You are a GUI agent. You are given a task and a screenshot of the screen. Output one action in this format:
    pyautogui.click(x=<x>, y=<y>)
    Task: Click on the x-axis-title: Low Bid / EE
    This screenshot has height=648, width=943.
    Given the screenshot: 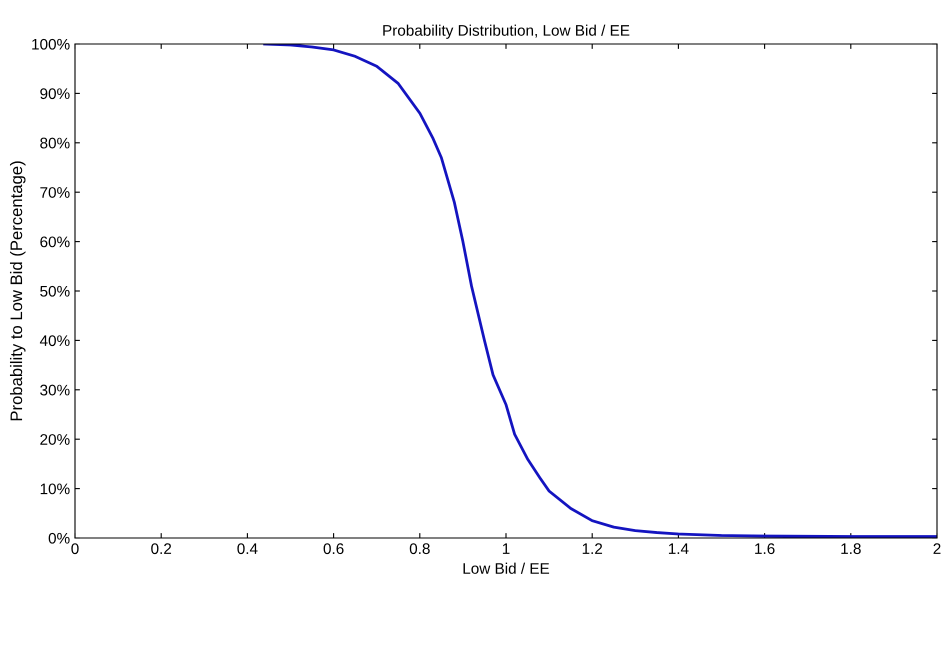 What is the action you would take?
    pyautogui.click(x=507, y=568)
    